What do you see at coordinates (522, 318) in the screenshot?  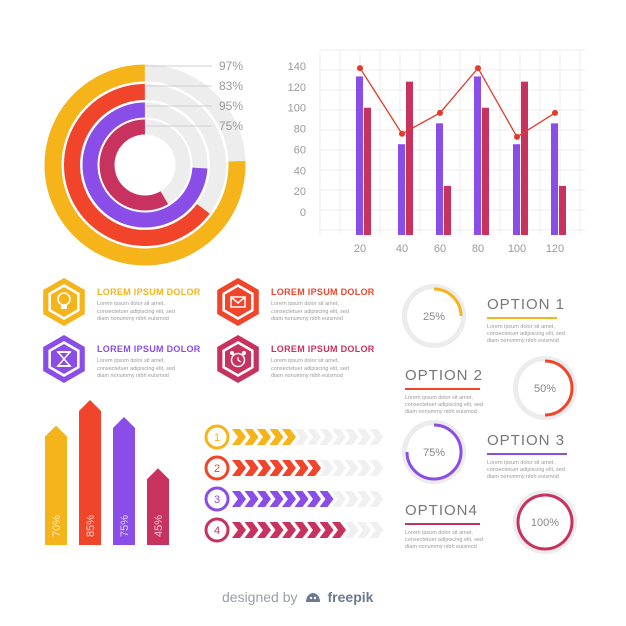 I see `option-1-underline` at bounding box center [522, 318].